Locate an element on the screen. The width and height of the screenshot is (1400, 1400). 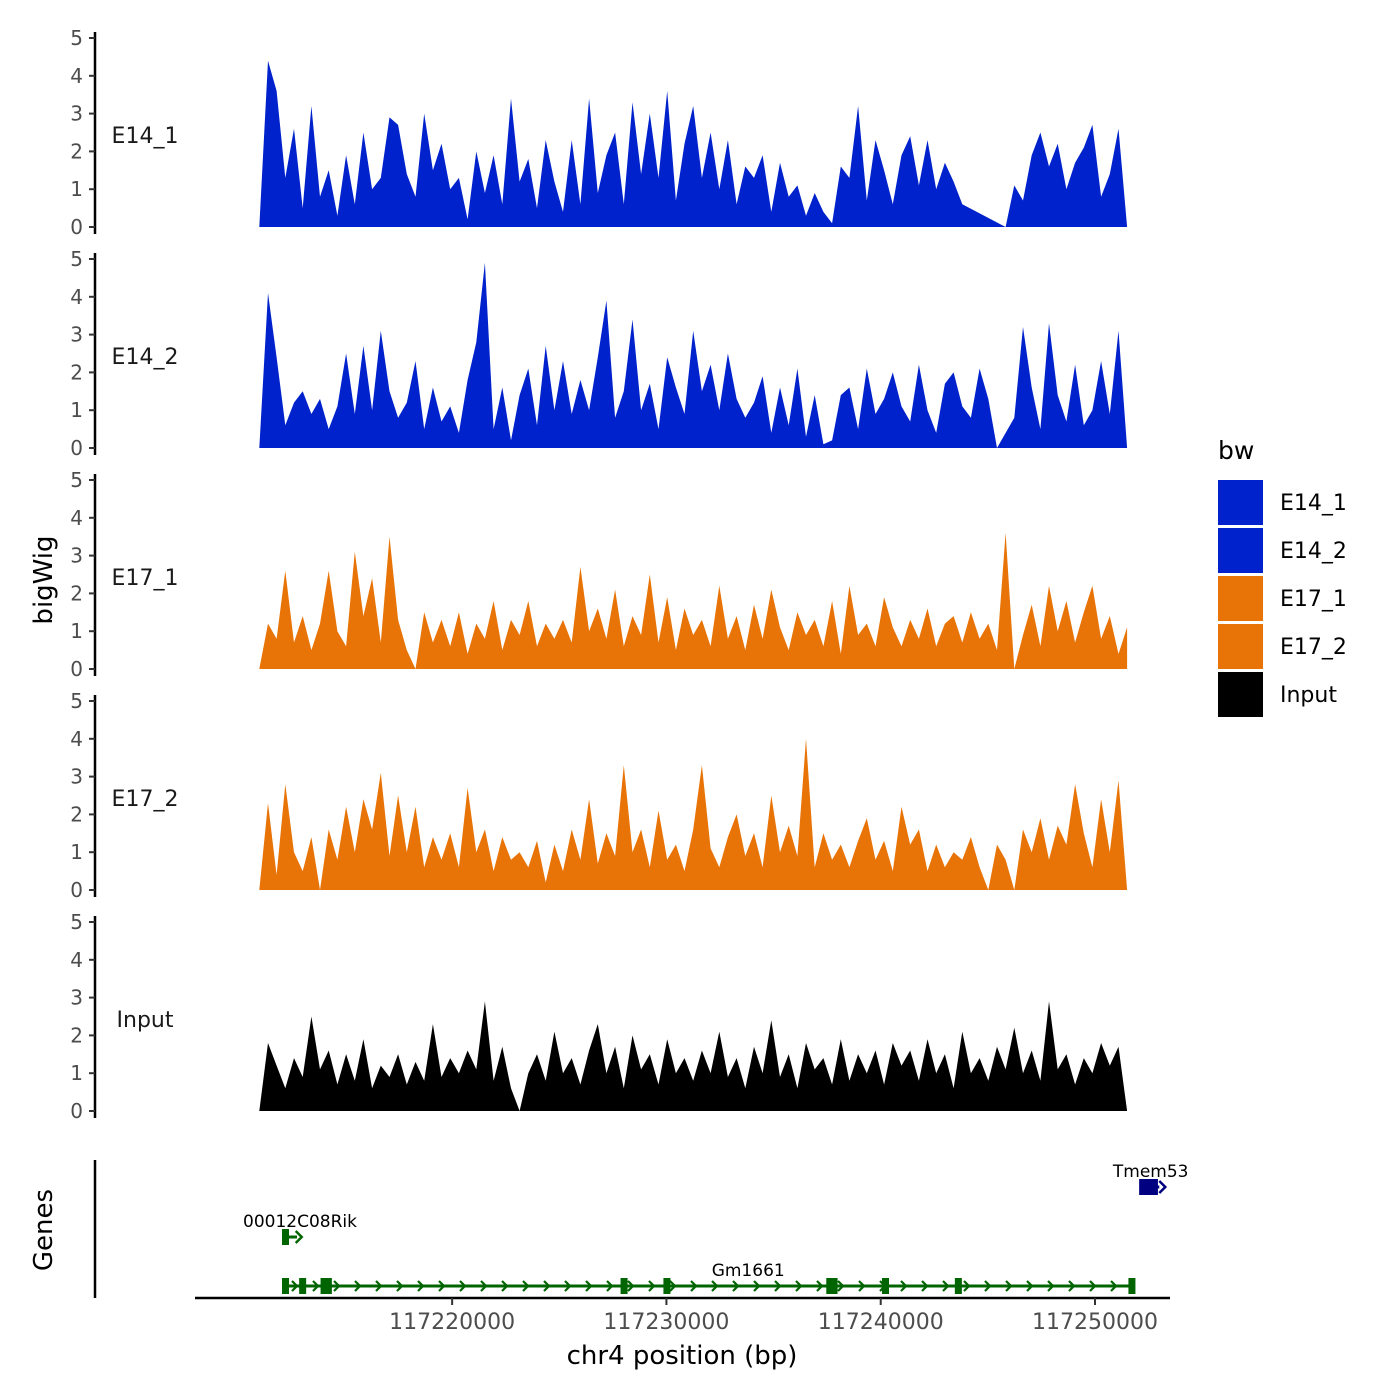
x-tick-label: 117240000 is located at coordinates (881, 1322).